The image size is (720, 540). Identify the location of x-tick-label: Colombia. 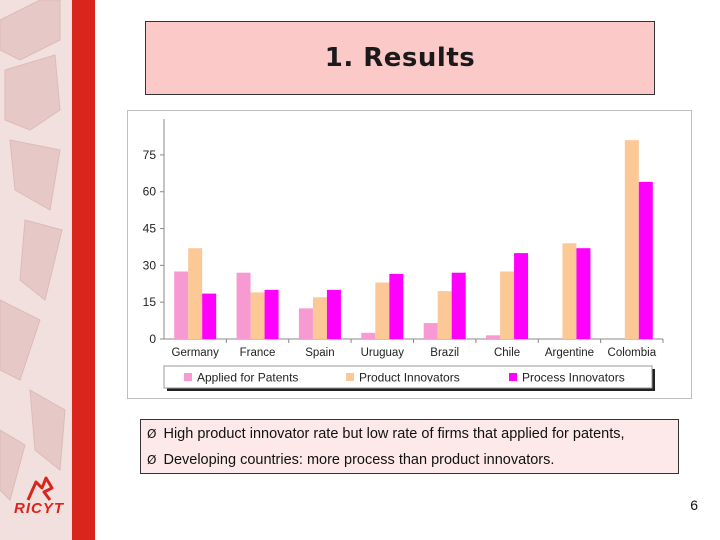
(632, 353).